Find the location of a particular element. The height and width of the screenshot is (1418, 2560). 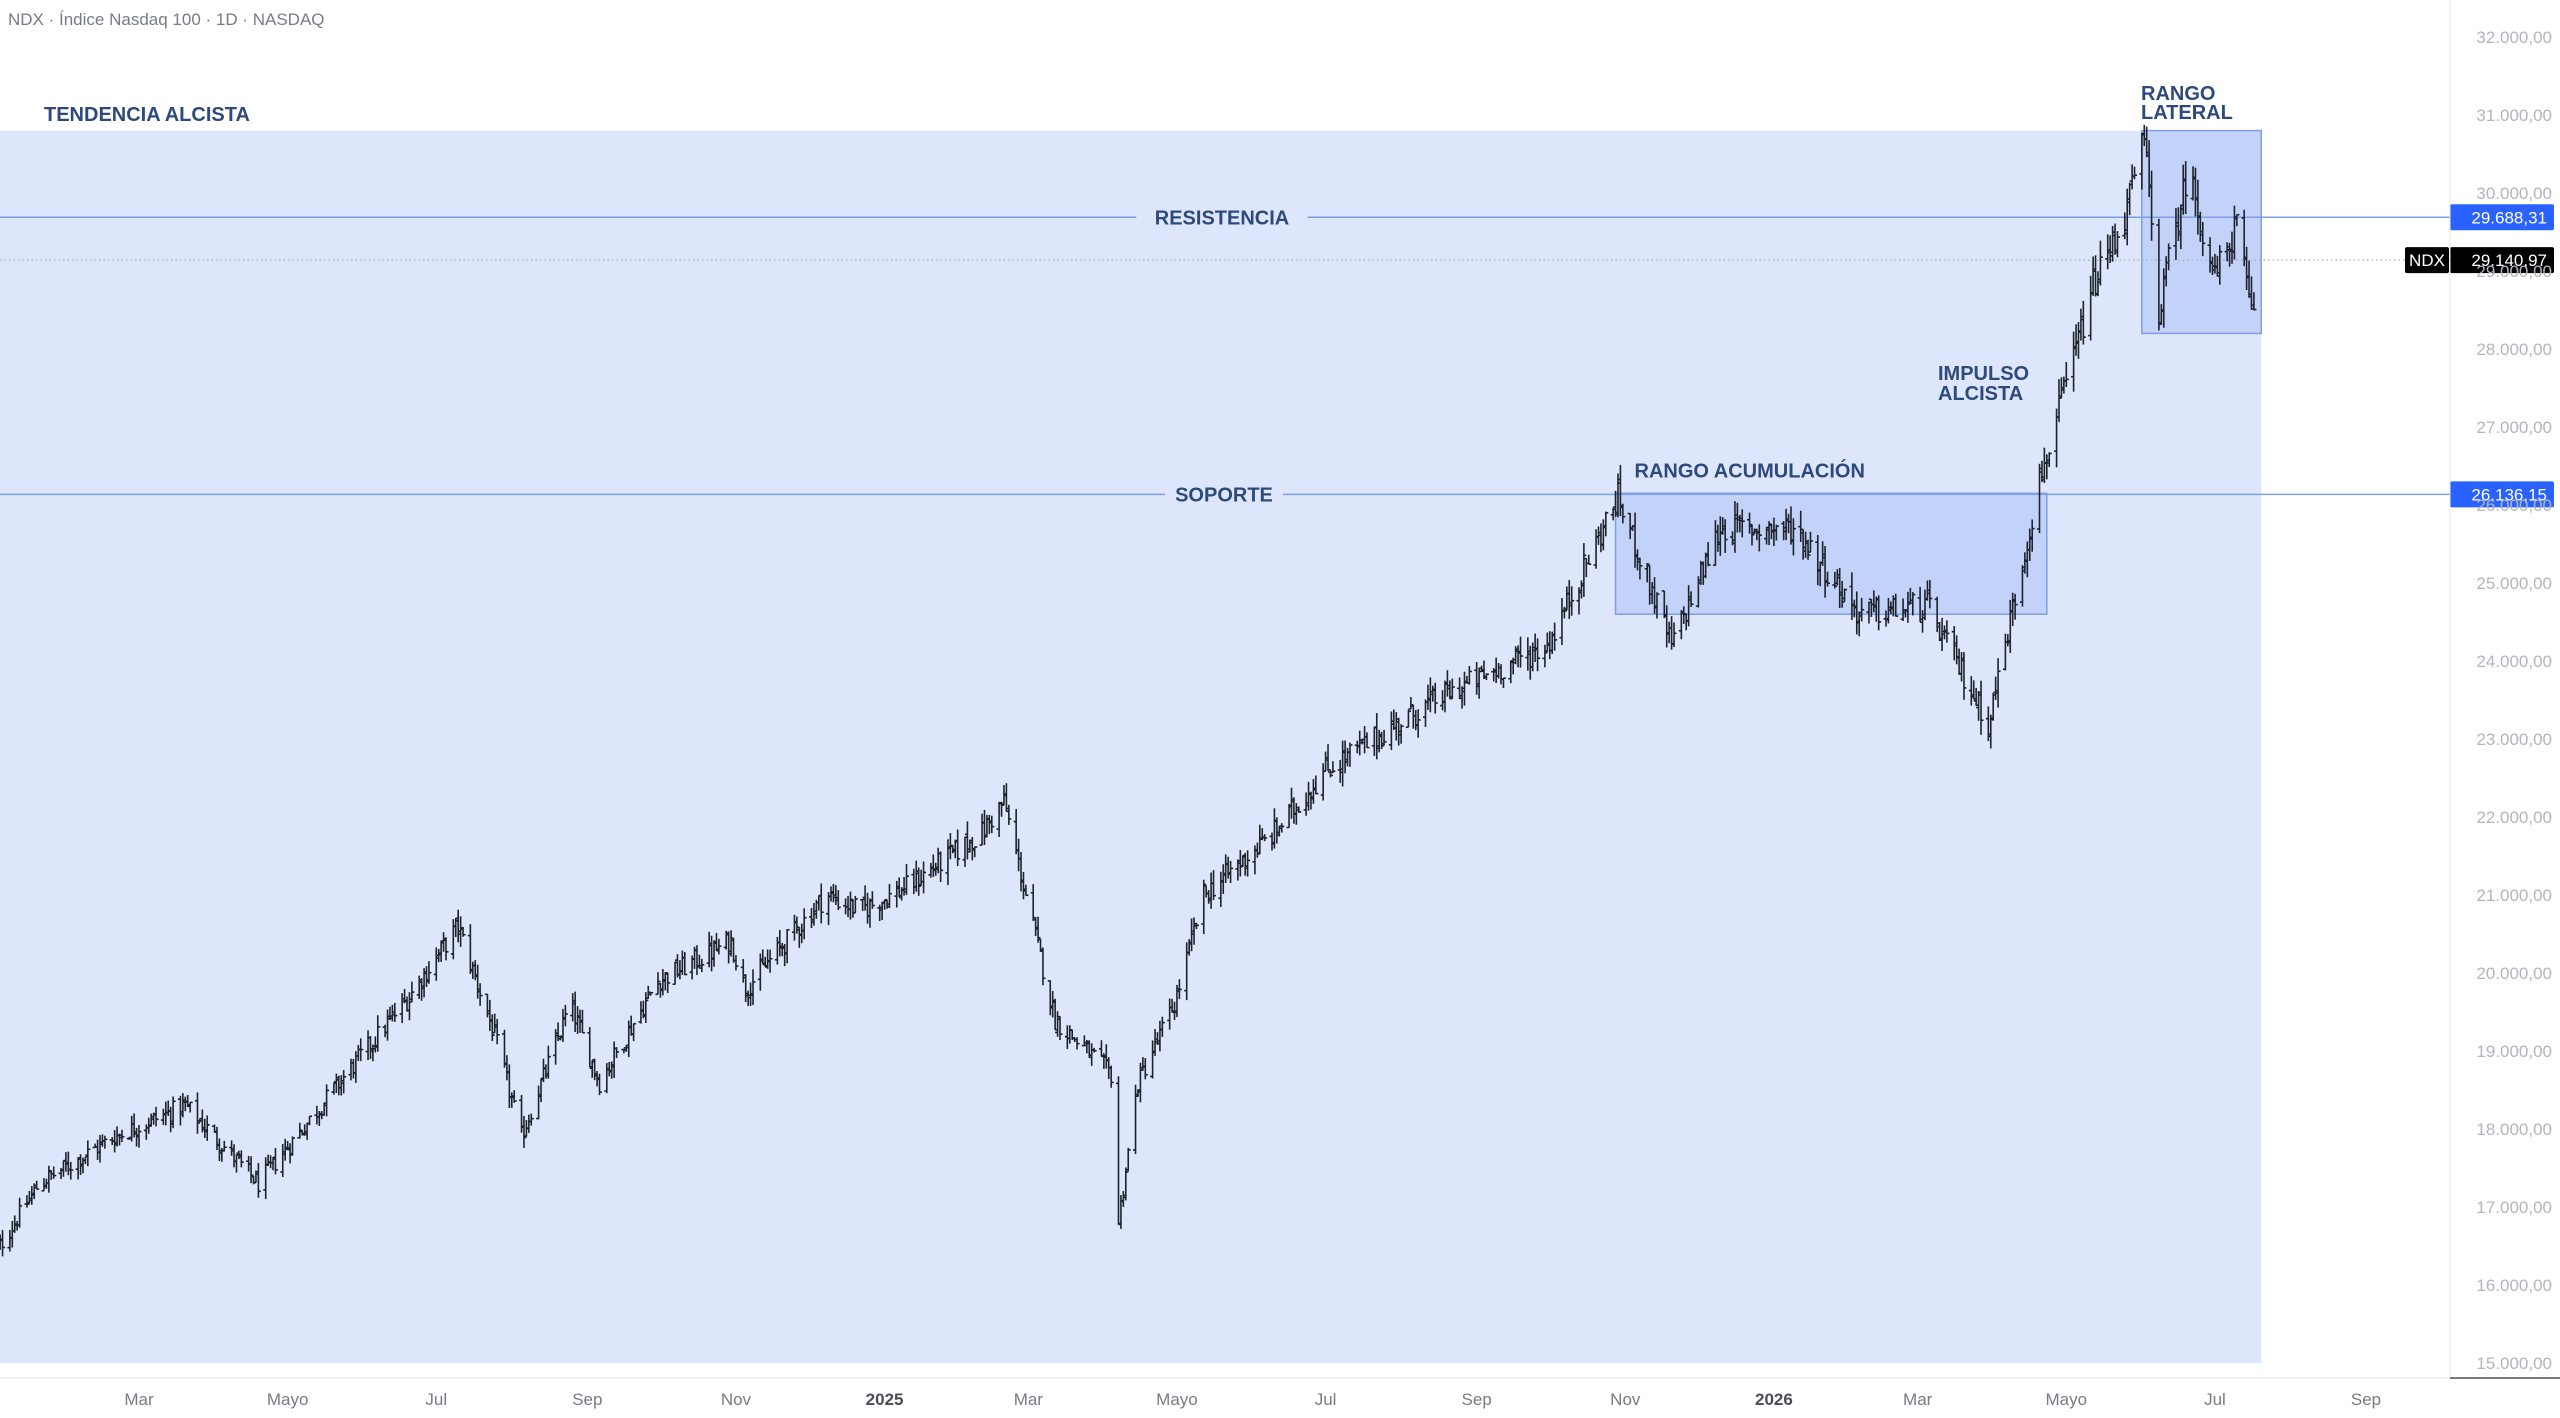

y-tick-label: 21.000,00 is located at coordinates (2514, 895).